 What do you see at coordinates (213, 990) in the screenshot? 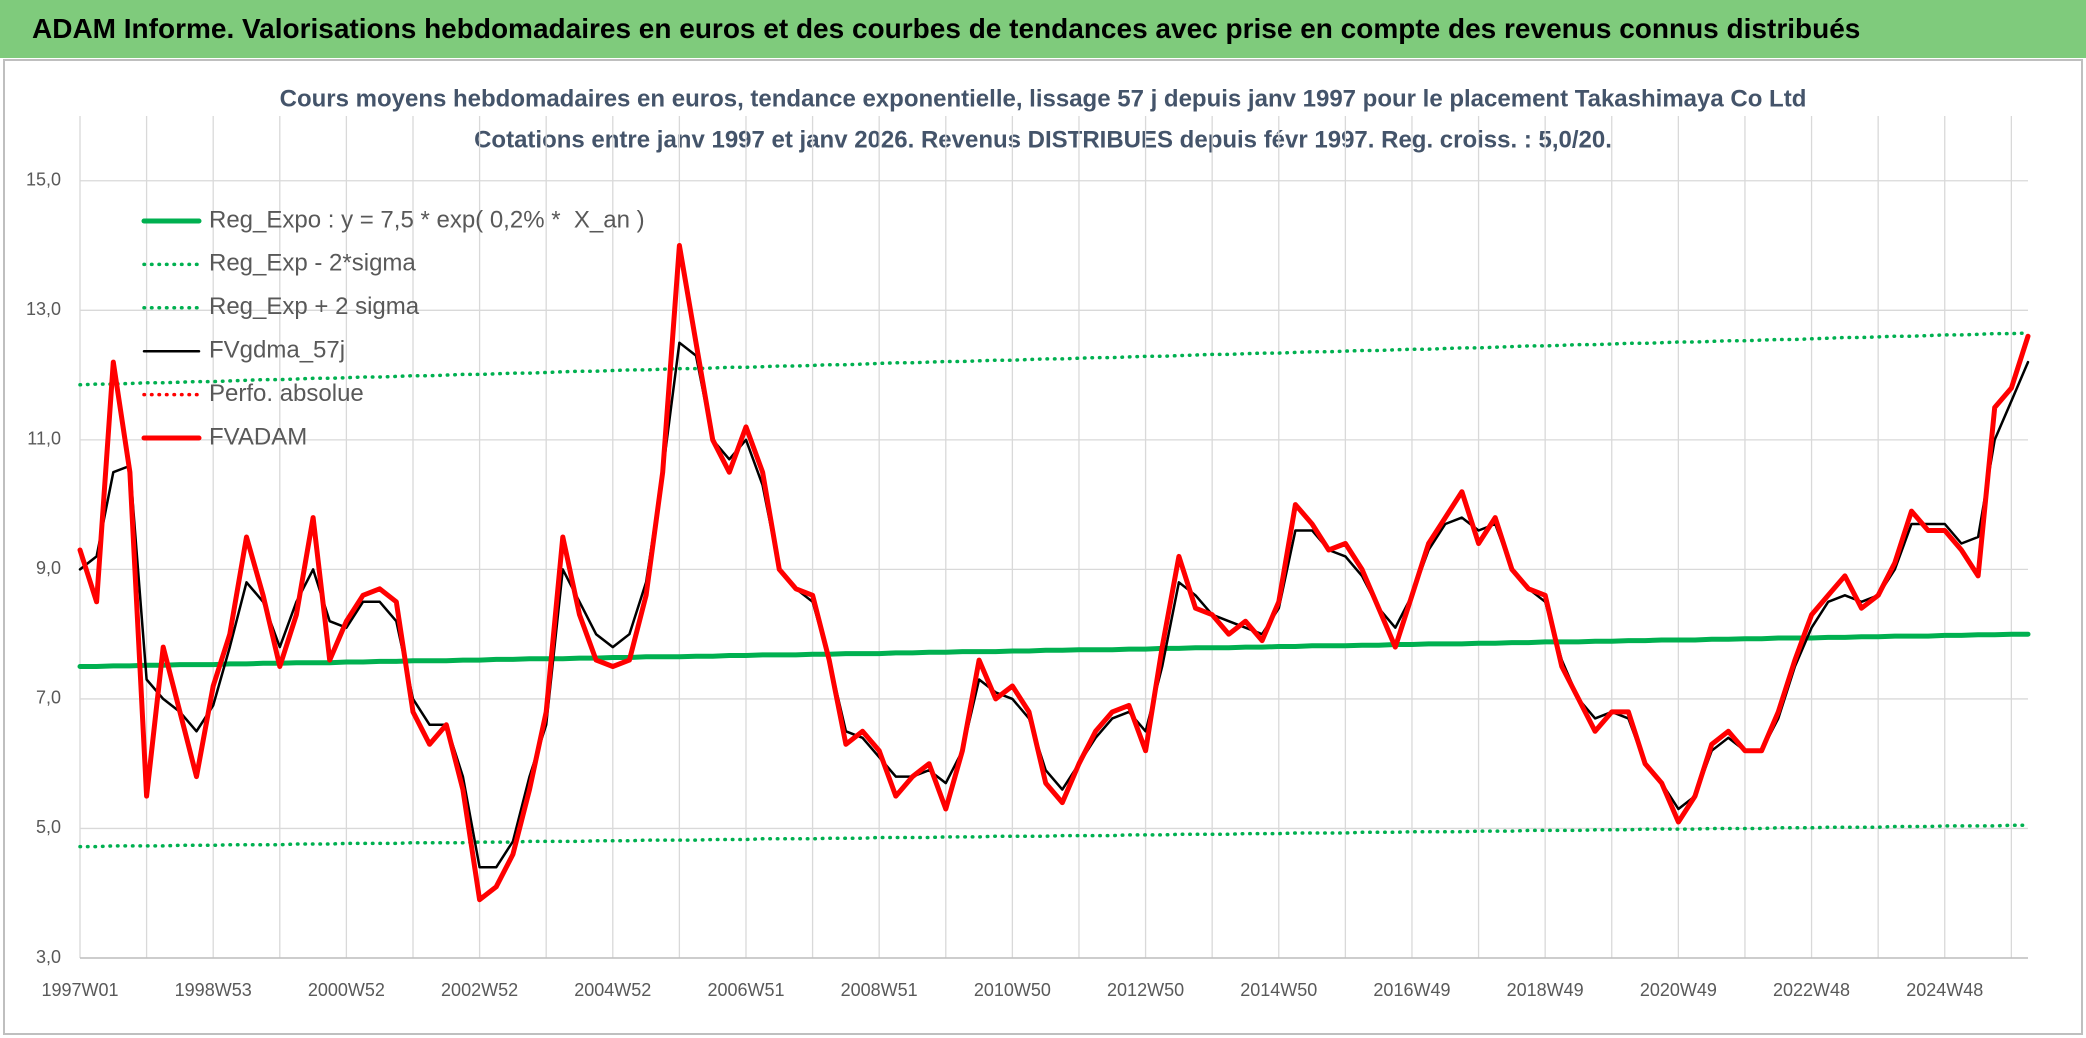
I see `x-tick-label: 1998W53` at bounding box center [213, 990].